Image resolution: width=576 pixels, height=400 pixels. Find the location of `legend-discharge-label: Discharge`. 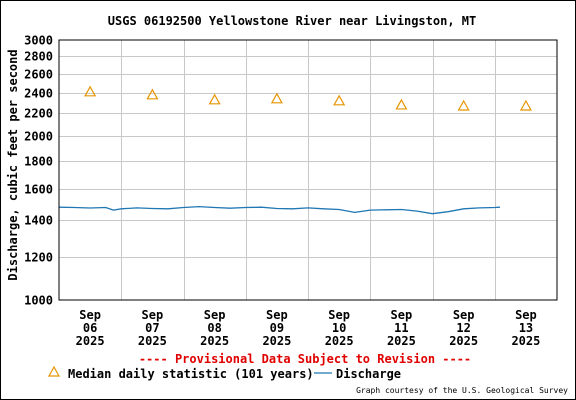

legend-discharge-label: Discharge is located at coordinates (368, 374).